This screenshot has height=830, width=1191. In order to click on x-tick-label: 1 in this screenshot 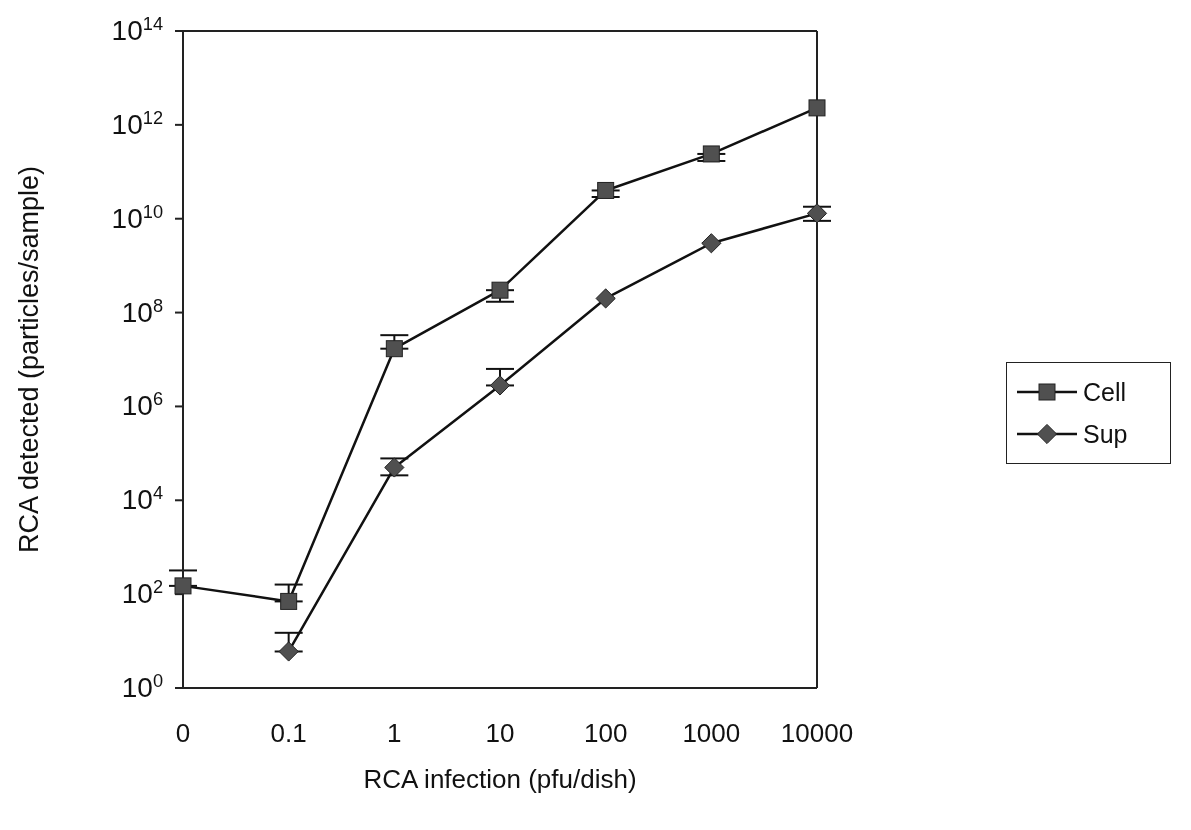, I will do `click(394, 733)`.